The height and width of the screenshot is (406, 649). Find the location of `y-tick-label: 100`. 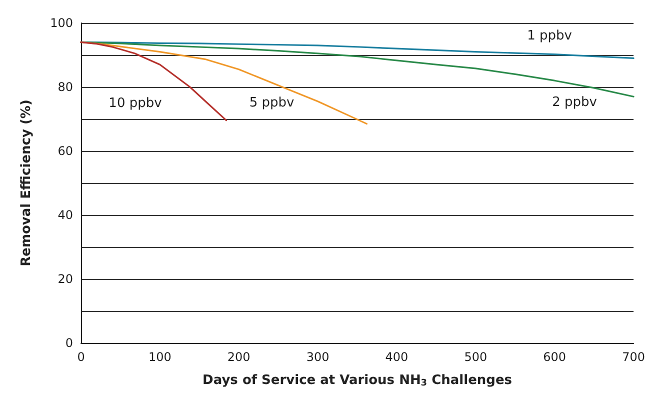

y-tick-label: 100 is located at coordinates (61, 23).